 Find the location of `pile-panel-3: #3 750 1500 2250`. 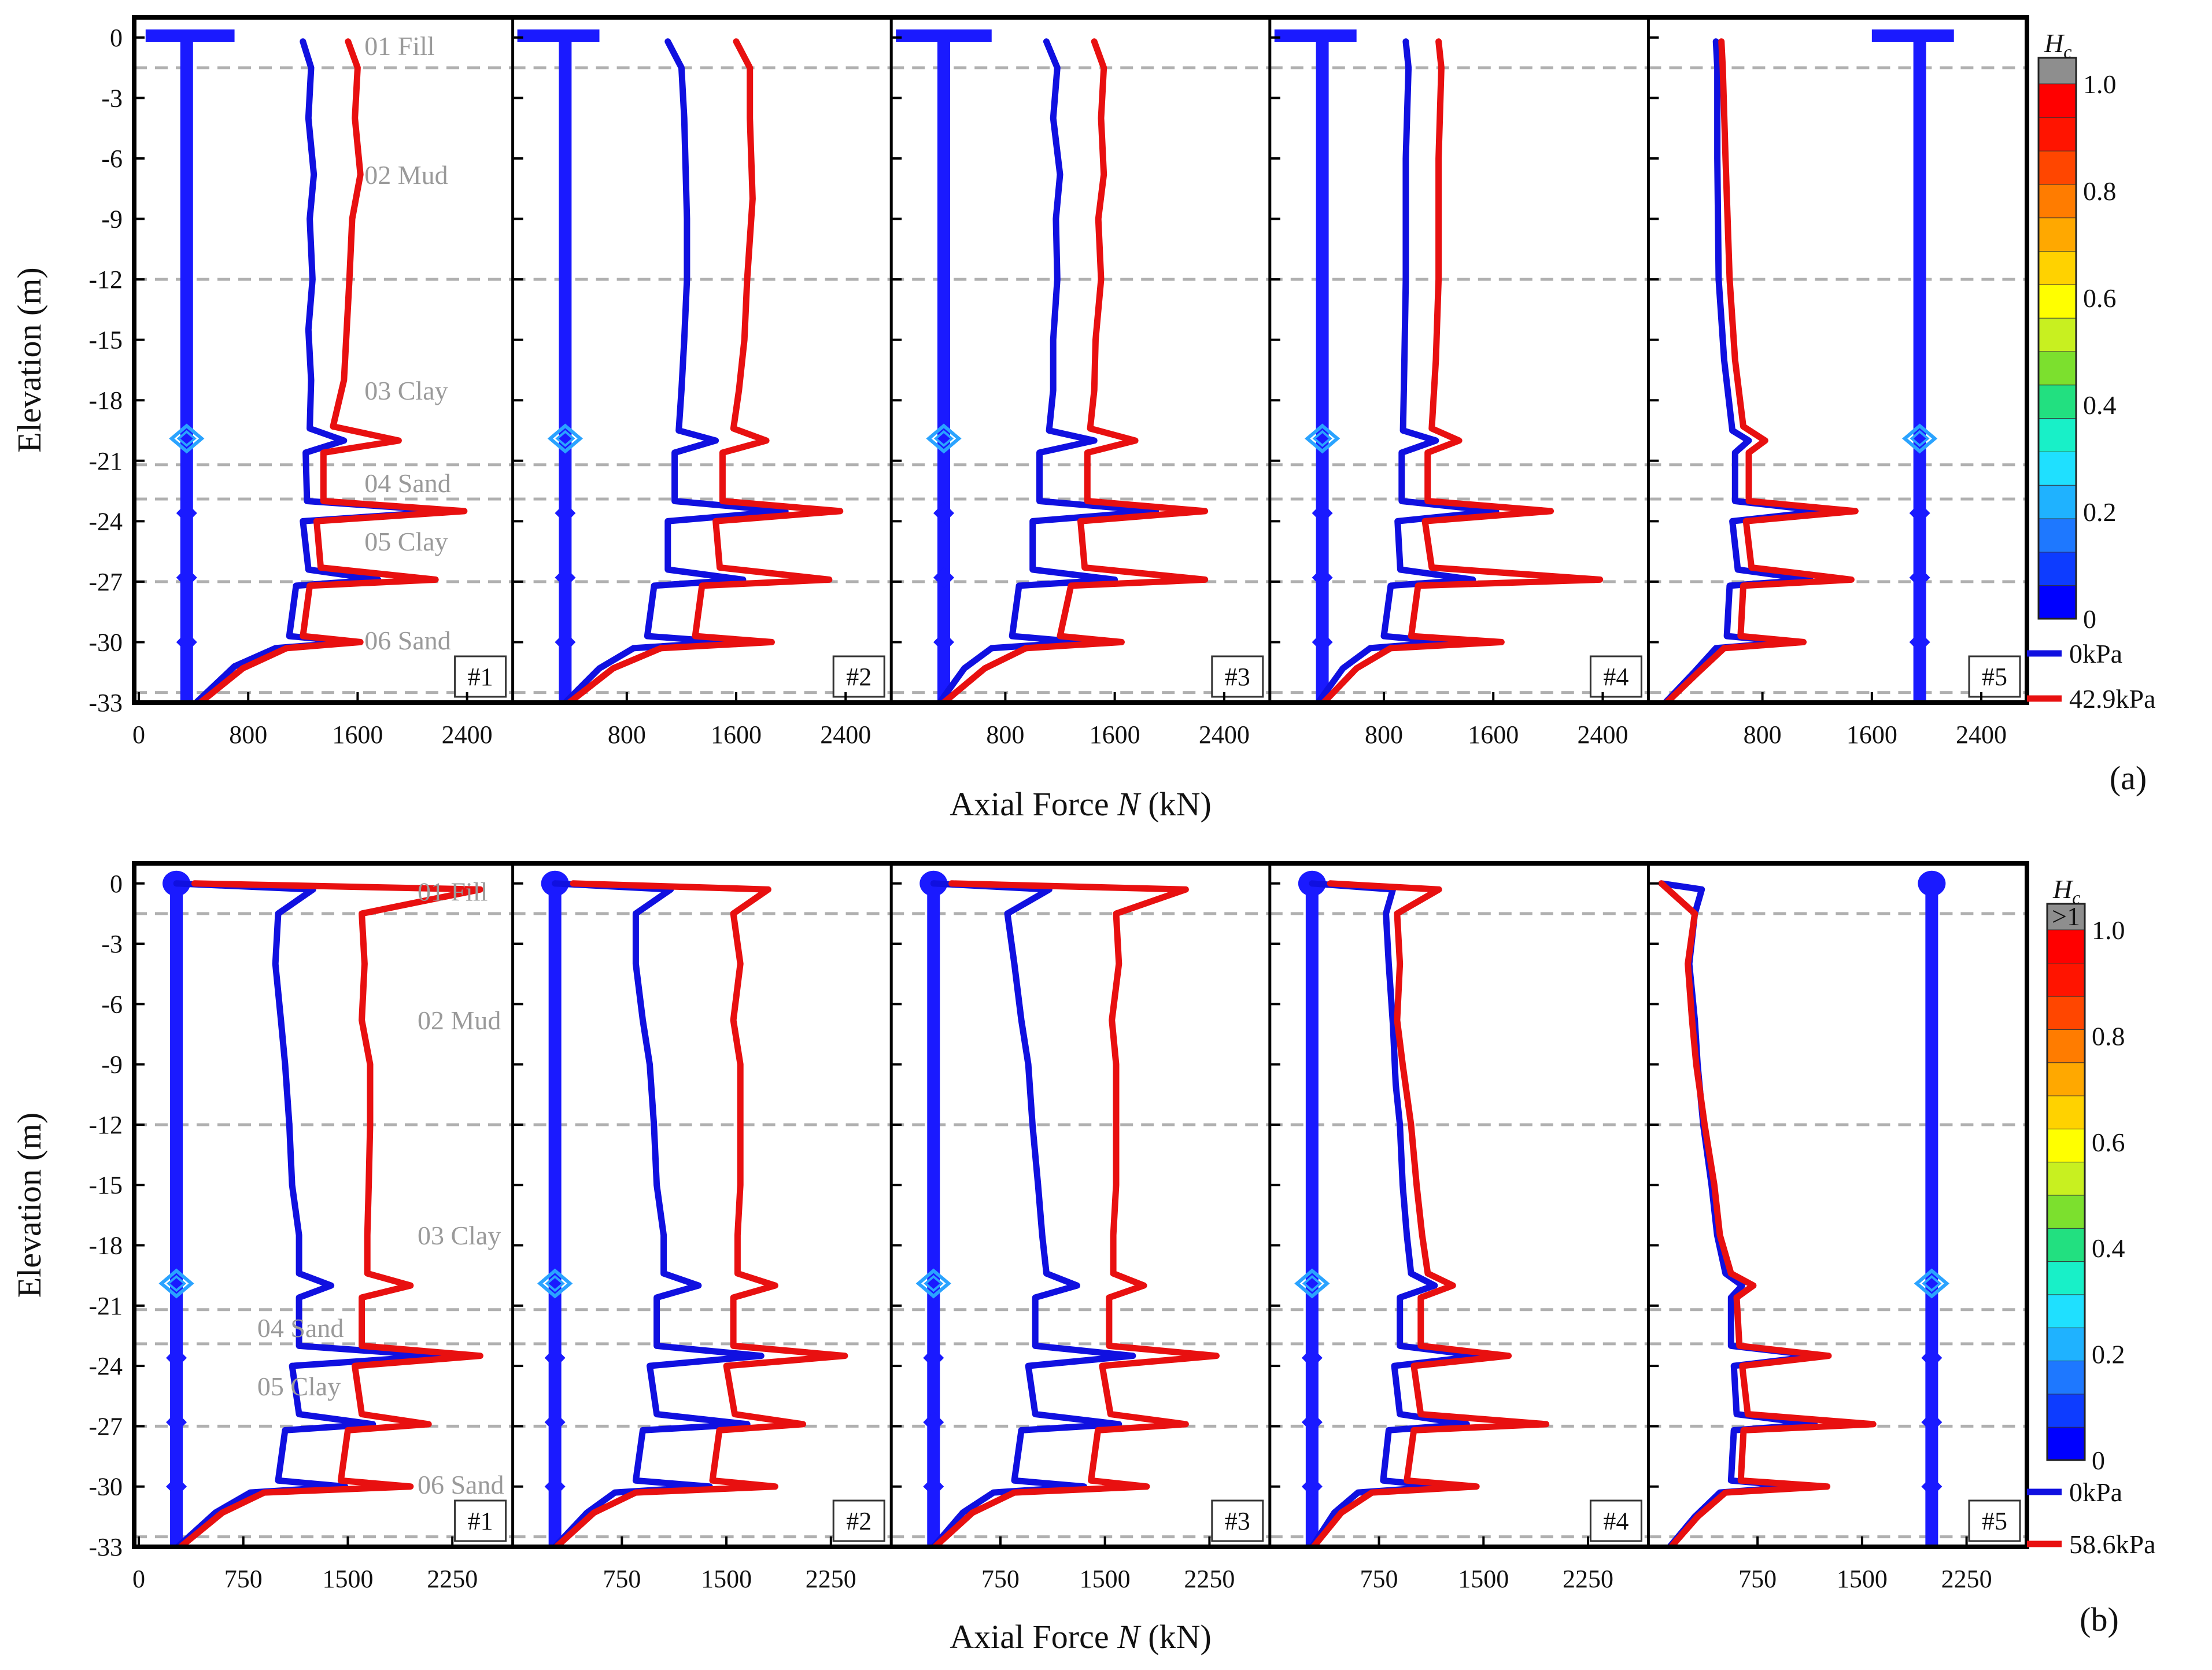

pile-panel-3: #3 750 1500 2250 is located at coordinates (1079, 1228).